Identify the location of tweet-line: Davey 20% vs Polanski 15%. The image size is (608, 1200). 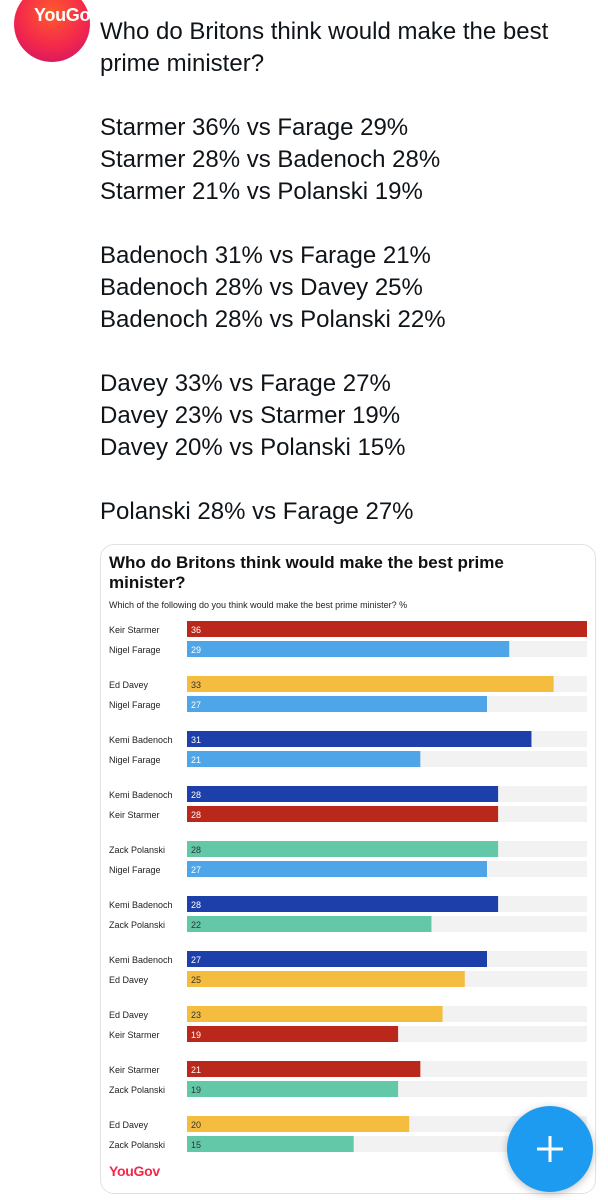
(253, 447).